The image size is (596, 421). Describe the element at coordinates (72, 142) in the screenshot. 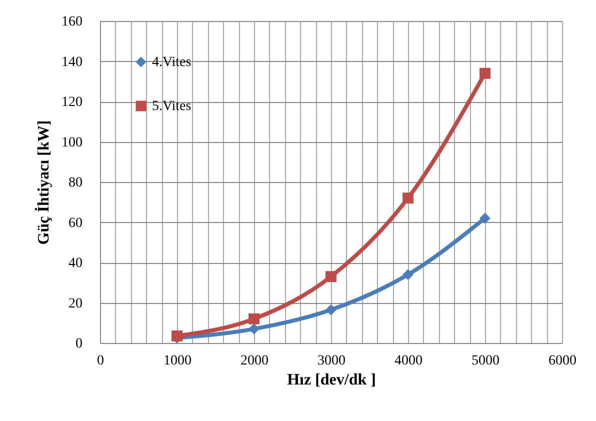

I see `y-tick-label: 100` at that location.